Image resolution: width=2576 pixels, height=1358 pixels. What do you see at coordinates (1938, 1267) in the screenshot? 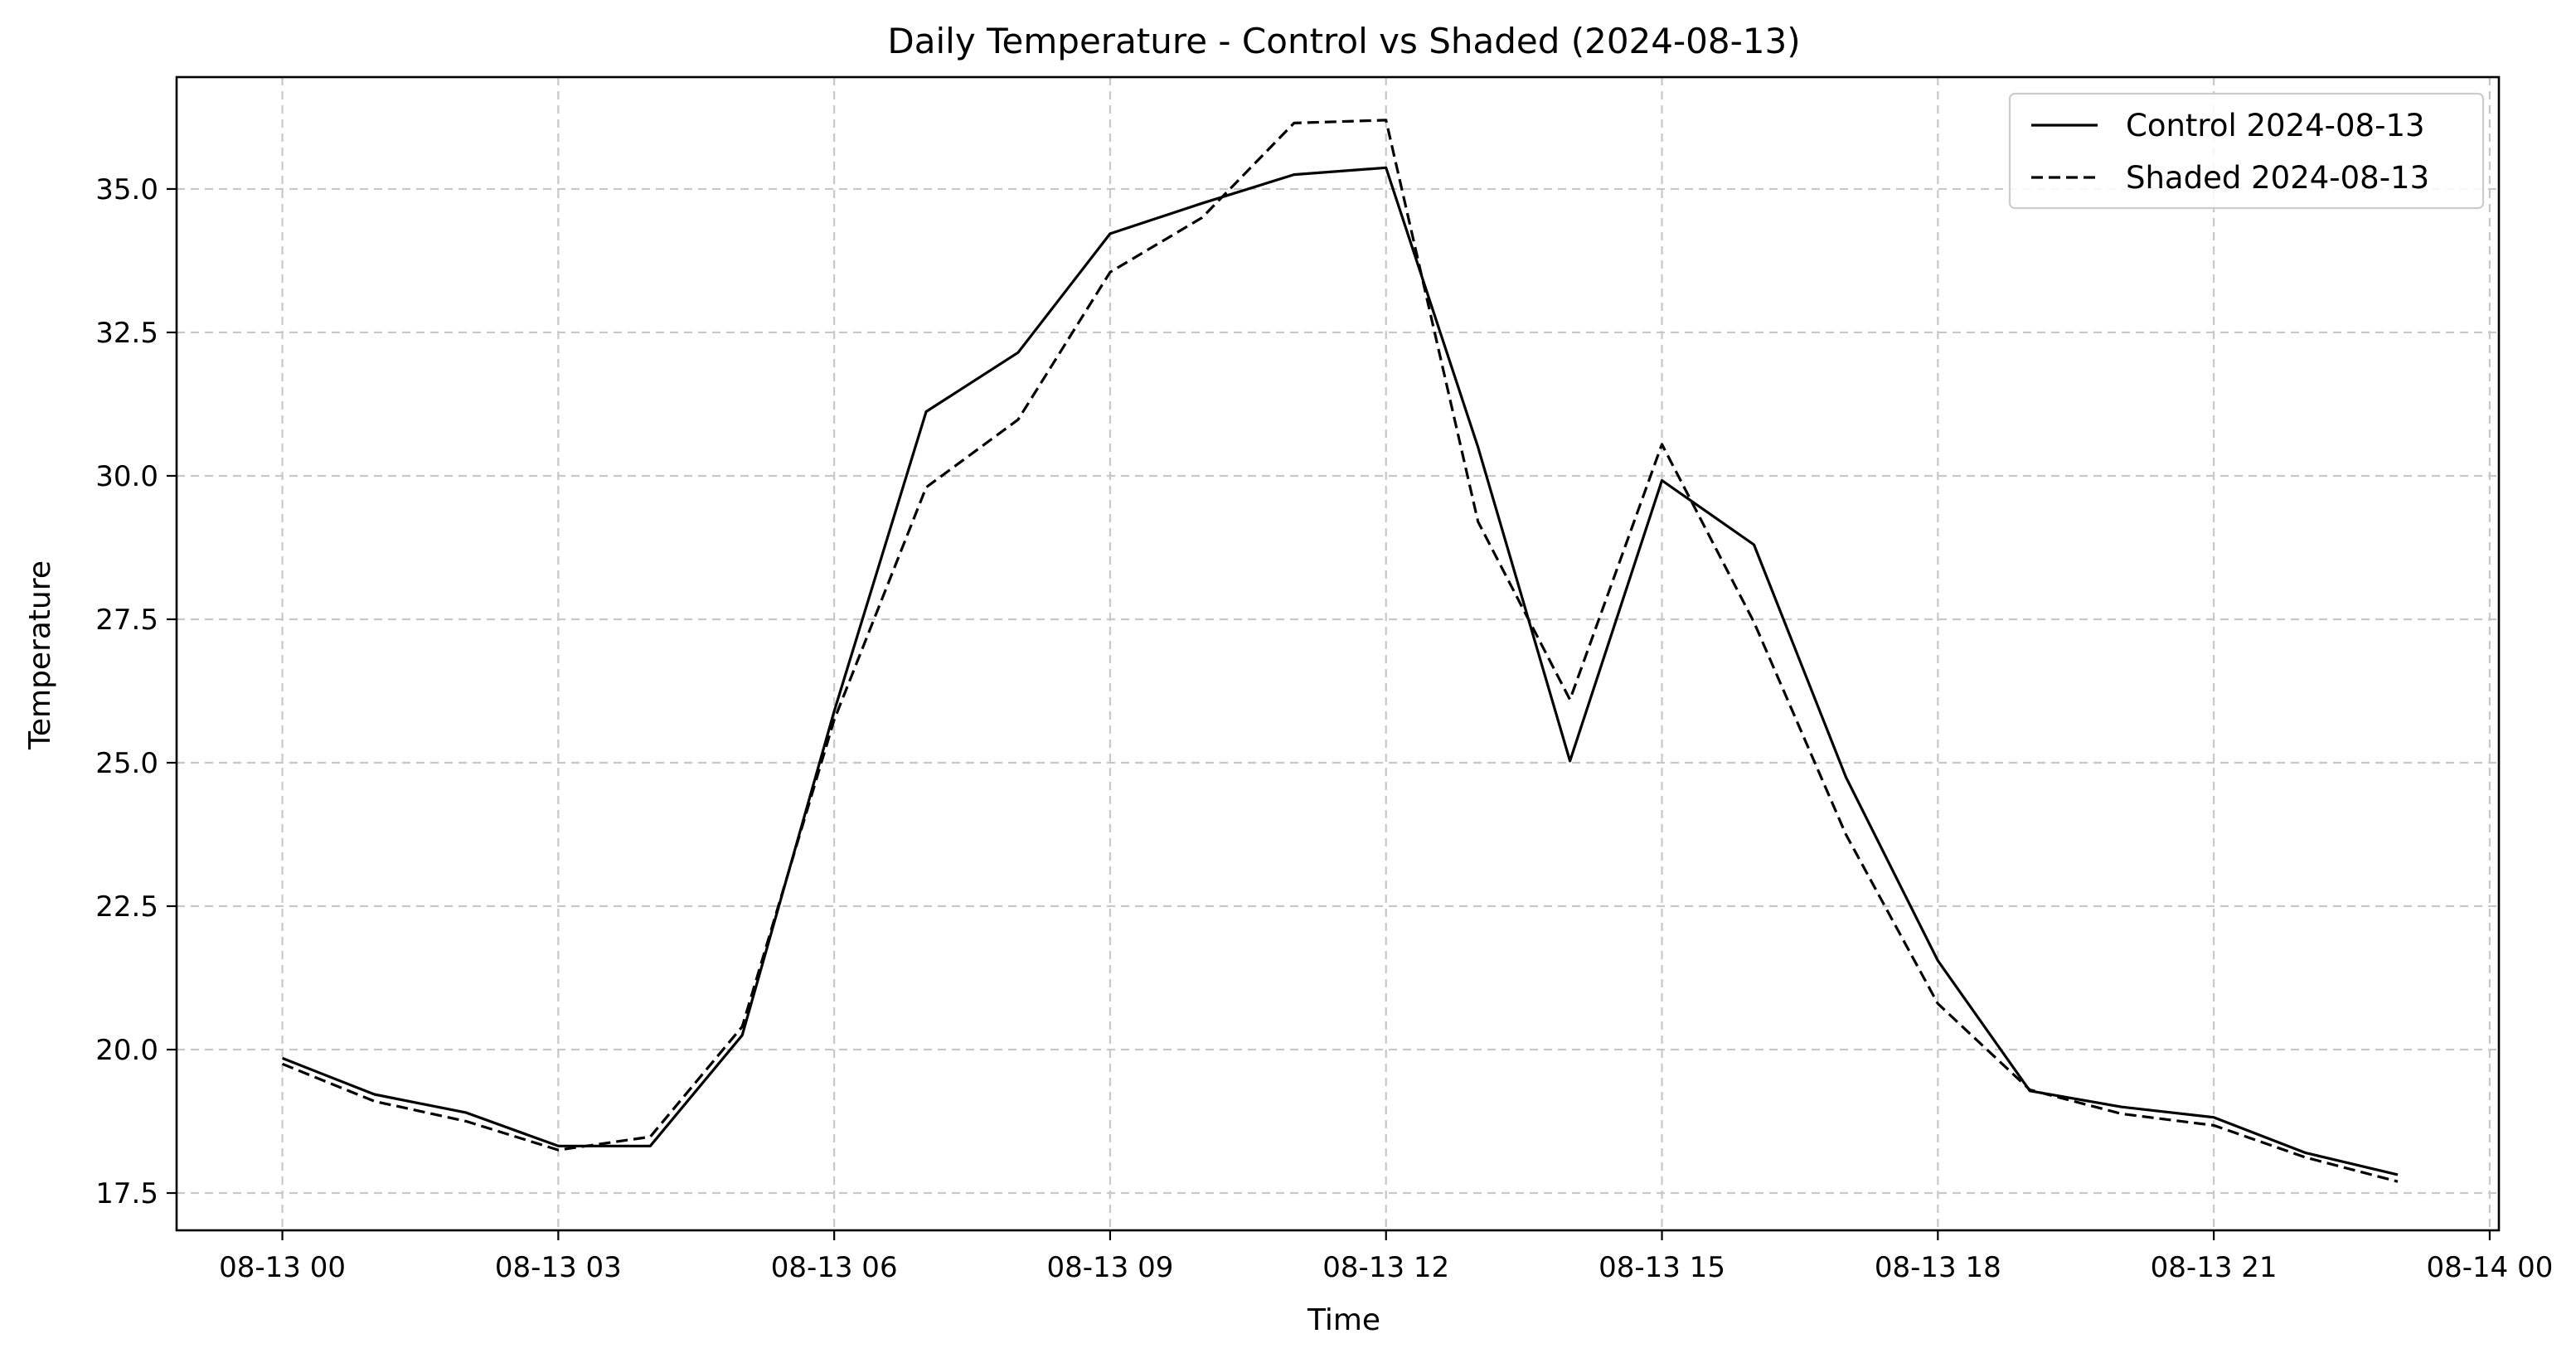
I see `x-tick-label: 08-13 18` at bounding box center [1938, 1267].